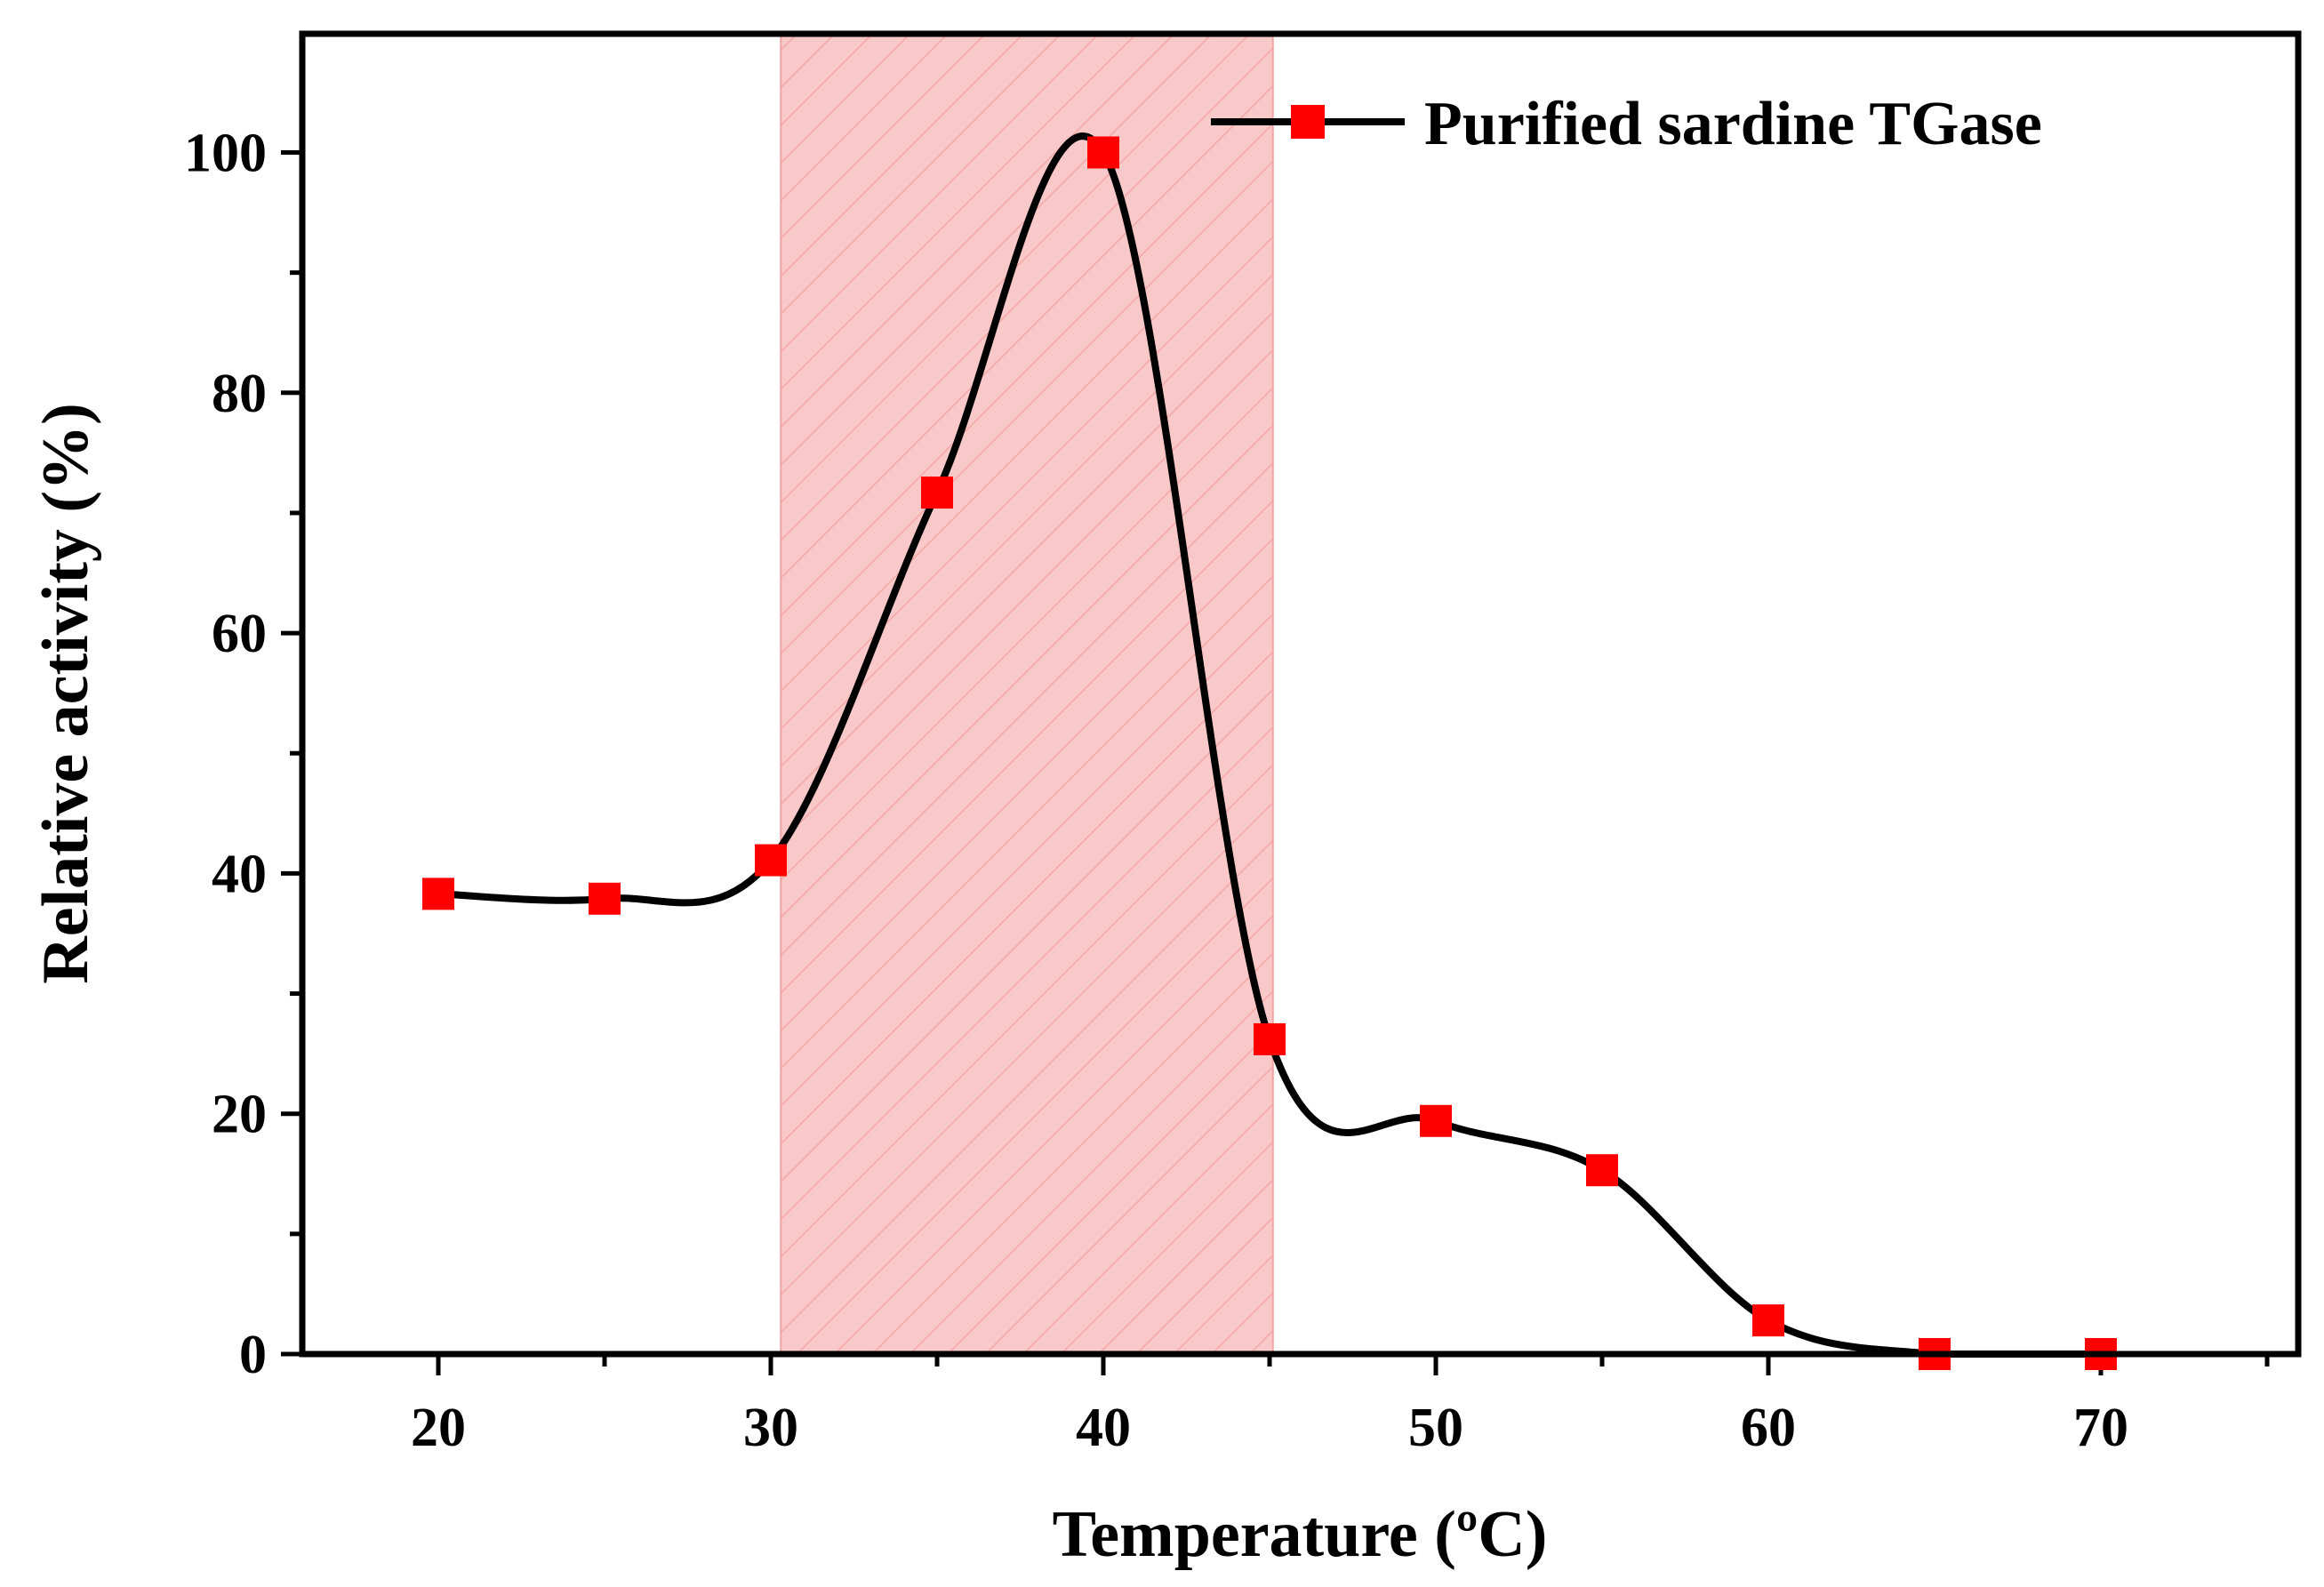 This screenshot has height=1587, width=2324. Describe the element at coordinates (225, 154) in the screenshot. I see `y-tick-label: 100` at that location.